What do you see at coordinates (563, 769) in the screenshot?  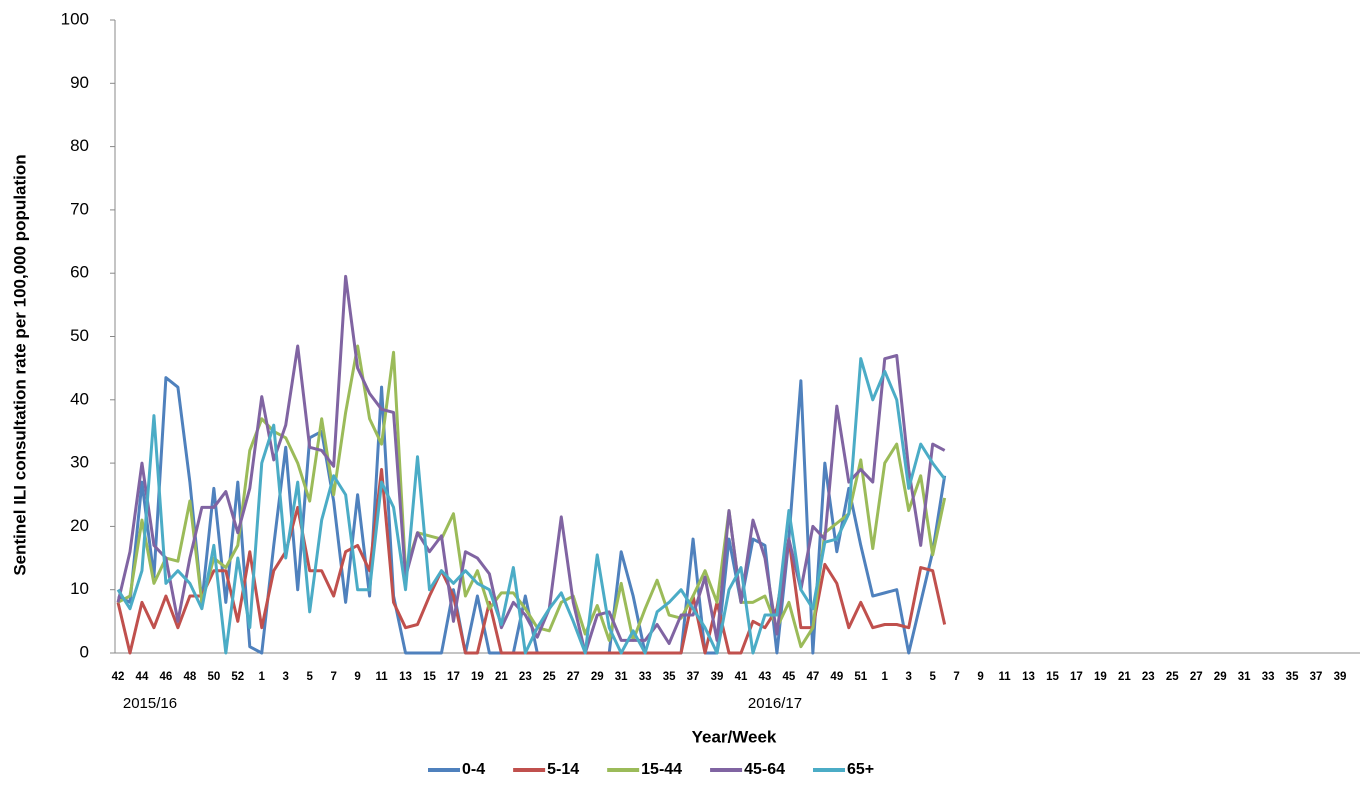 I see `legend-label: 5-14` at bounding box center [563, 769].